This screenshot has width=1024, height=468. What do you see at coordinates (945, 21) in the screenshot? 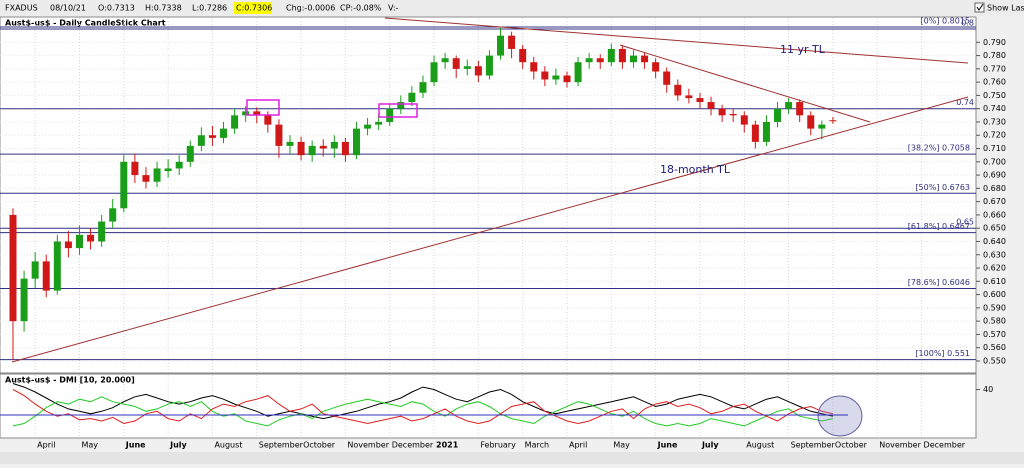
I see `fib-label: [0%] 0.8015` at bounding box center [945, 21].